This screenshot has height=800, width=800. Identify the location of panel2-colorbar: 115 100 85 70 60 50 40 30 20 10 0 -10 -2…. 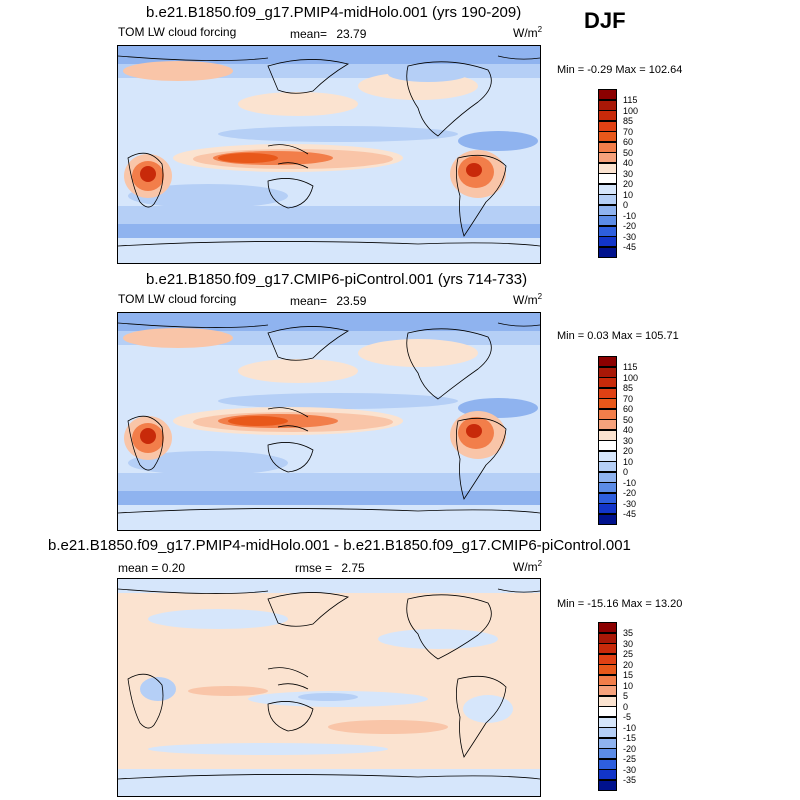
(628, 441).